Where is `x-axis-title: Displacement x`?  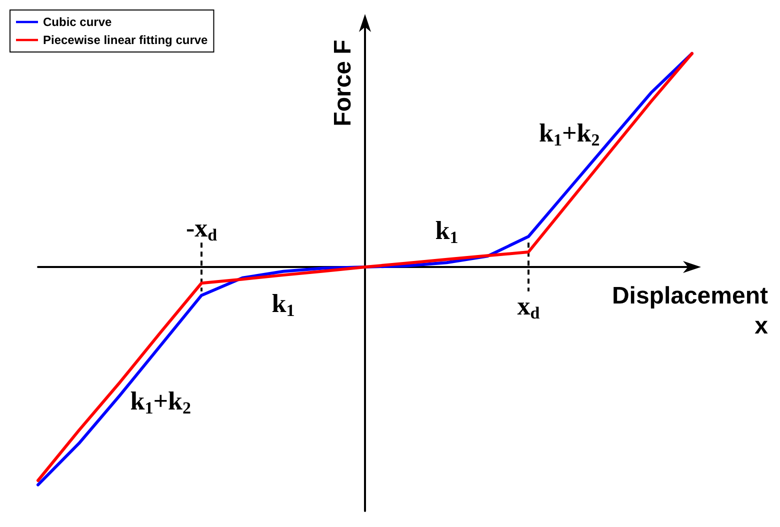
x-axis-title: Displacement x is located at coordinates (690, 311).